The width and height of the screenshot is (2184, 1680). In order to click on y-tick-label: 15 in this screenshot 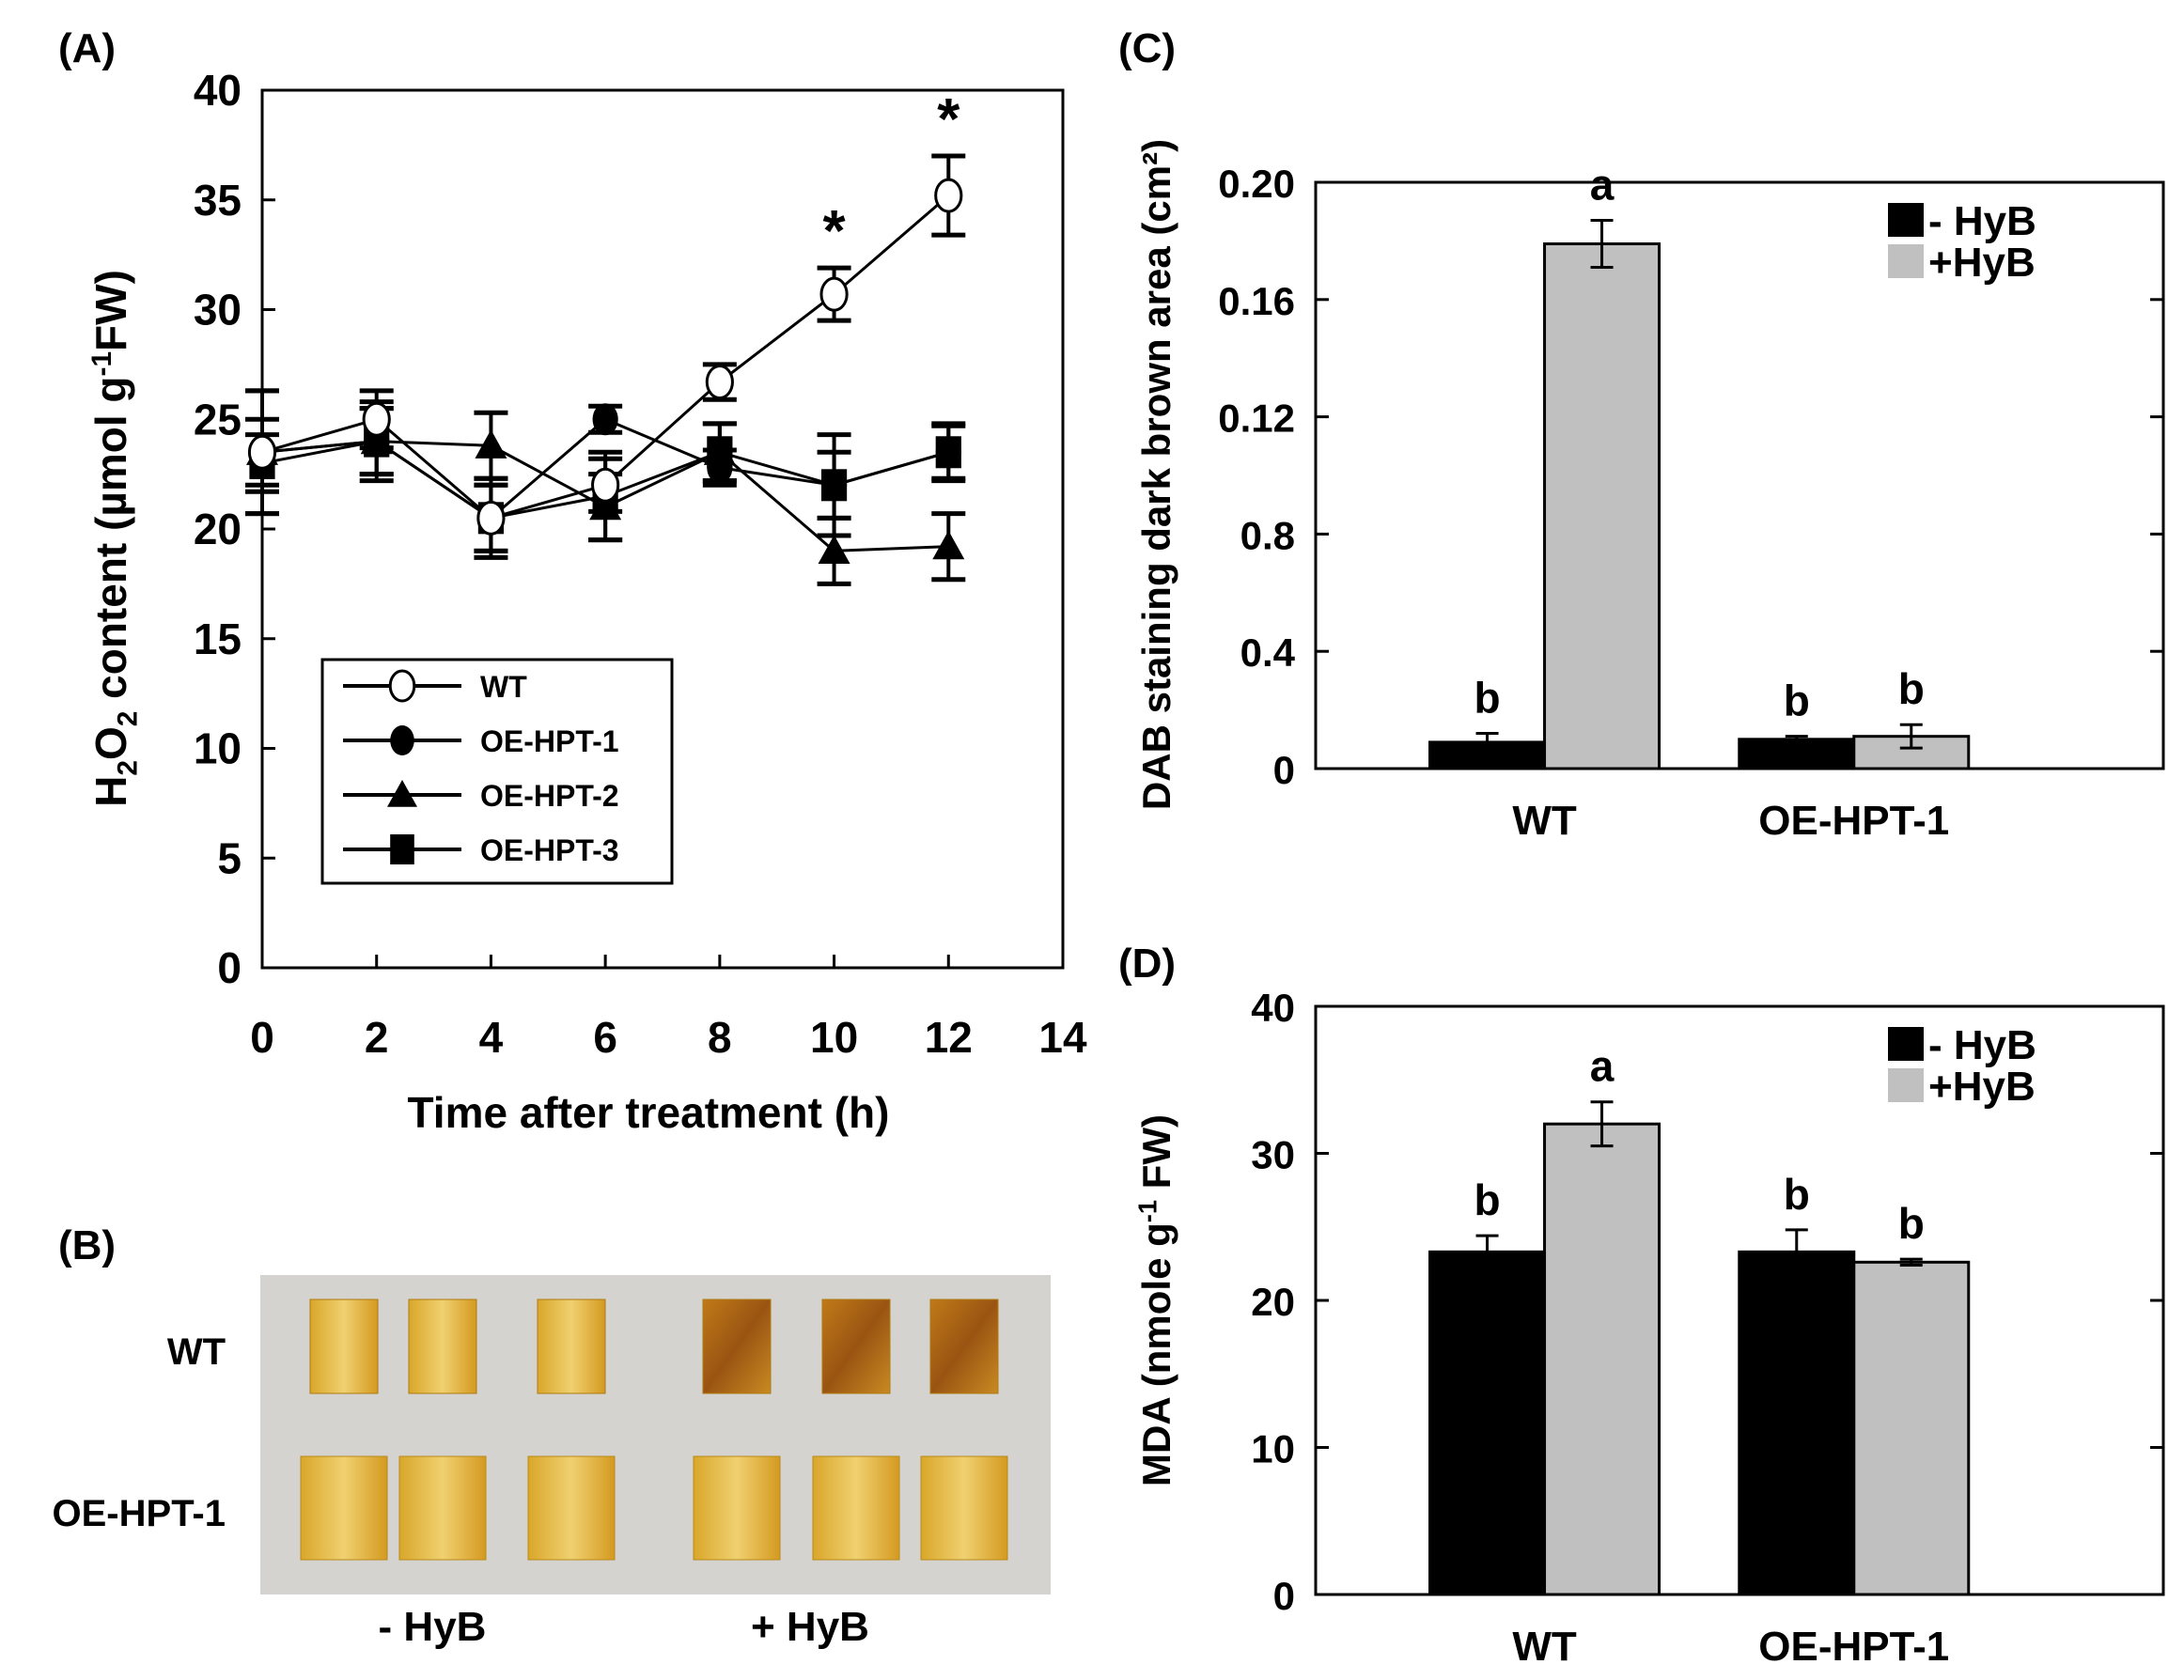, I will do `click(218, 638)`.